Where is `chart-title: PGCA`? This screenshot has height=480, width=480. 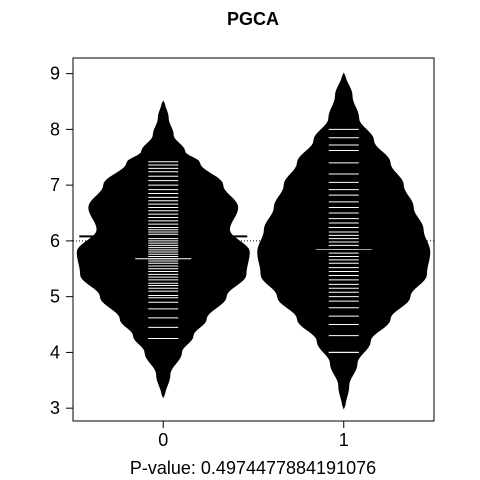 chart-title: PGCA is located at coordinates (253, 19).